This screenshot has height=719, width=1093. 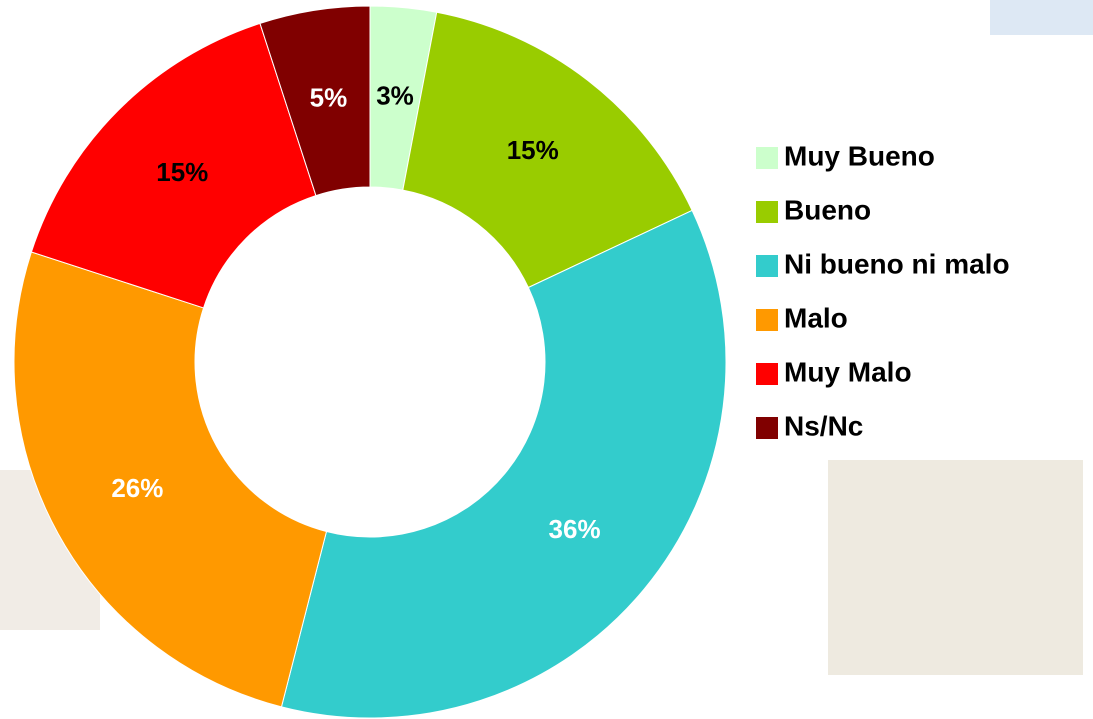 I want to click on legend-label: Bueno, so click(x=827, y=209).